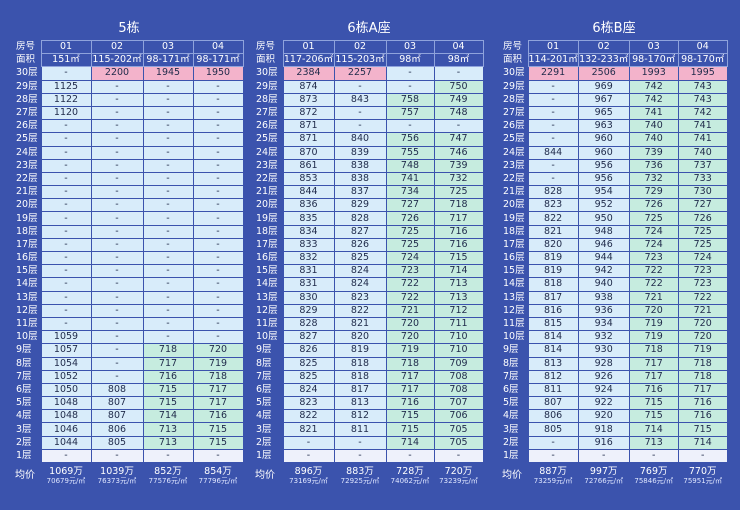 This screenshot has height=510, width=740. Describe the element at coordinates (702, 73) in the screenshot. I see `price-cell: 1995` at that location.